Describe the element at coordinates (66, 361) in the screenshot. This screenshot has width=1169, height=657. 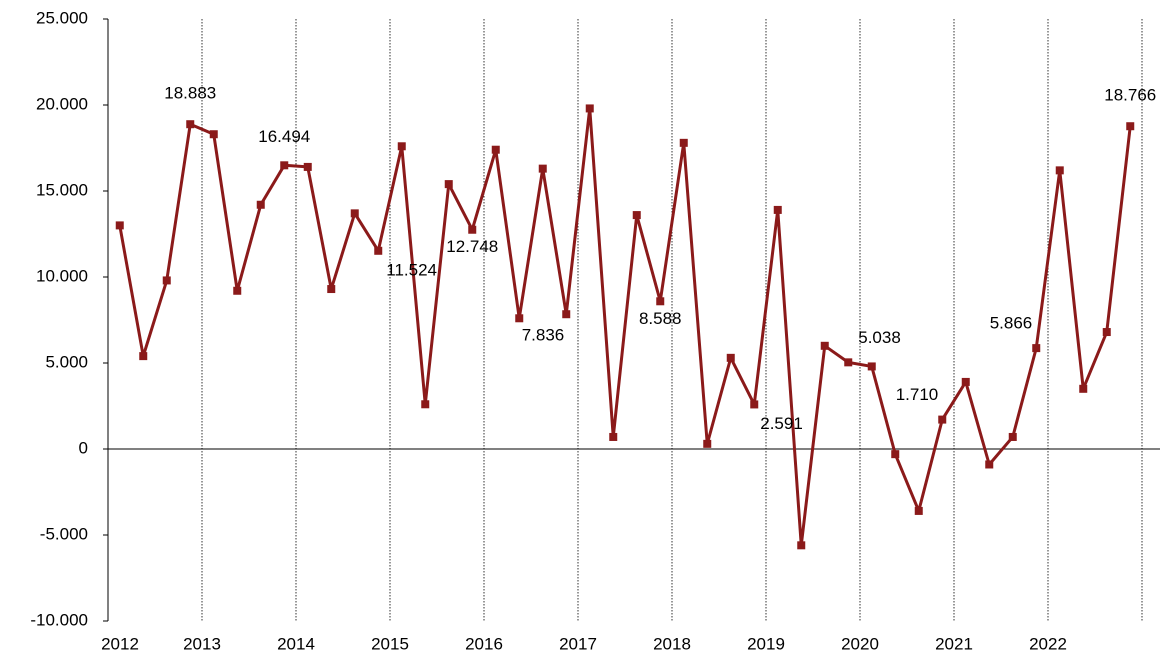
I see `y-tick-label: 5.000` at that location.